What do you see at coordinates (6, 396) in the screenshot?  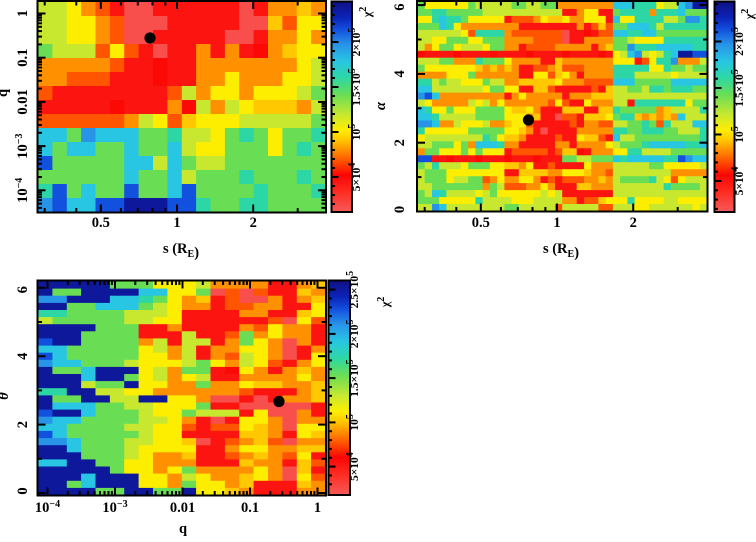 I see `svg-text: θ` at bounding box center [6, 396].